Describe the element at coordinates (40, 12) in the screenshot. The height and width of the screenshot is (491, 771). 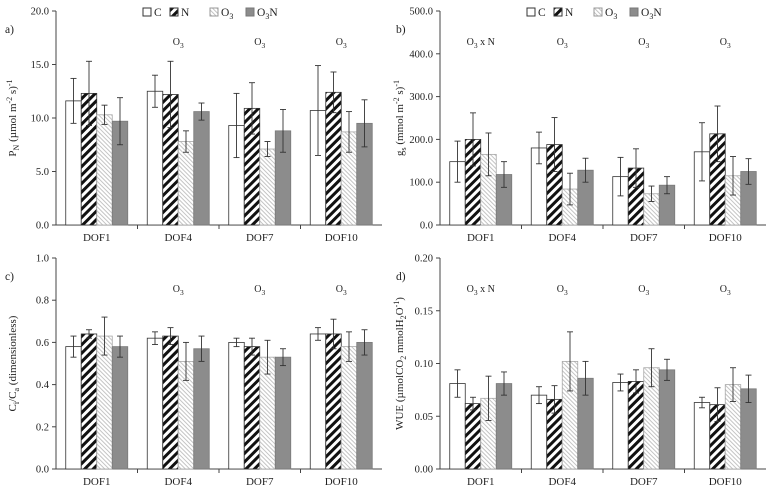
I see `y-tick-label: 20.0` at that location.